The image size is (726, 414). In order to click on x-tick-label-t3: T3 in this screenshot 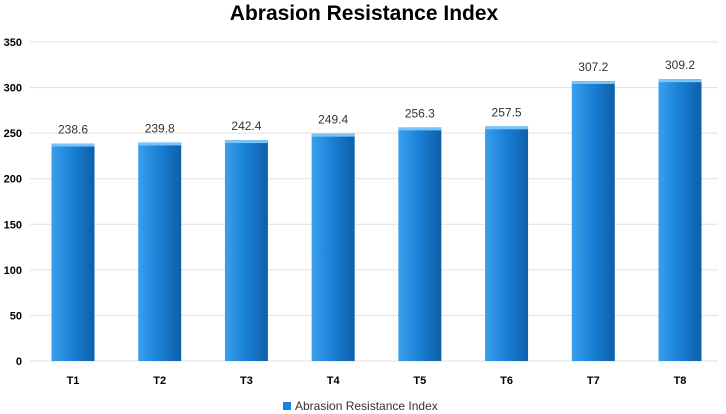, I will do `click(246, 381)`.